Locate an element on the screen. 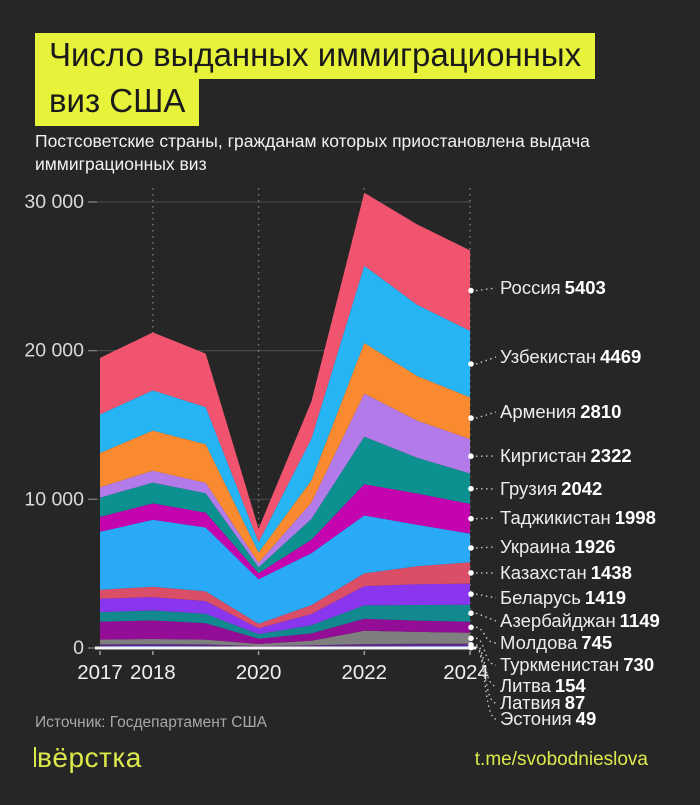 The width and height of the screenshot is (700, 805). legend-country: Узбекистан is located at coordinates (548, 356).